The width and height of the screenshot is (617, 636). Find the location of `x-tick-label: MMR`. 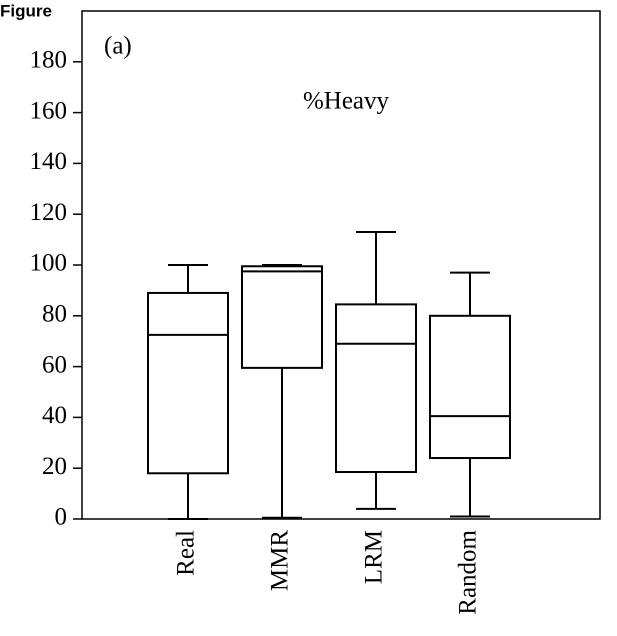

x-tick-label: MMR is located at coordinates (280, 560).